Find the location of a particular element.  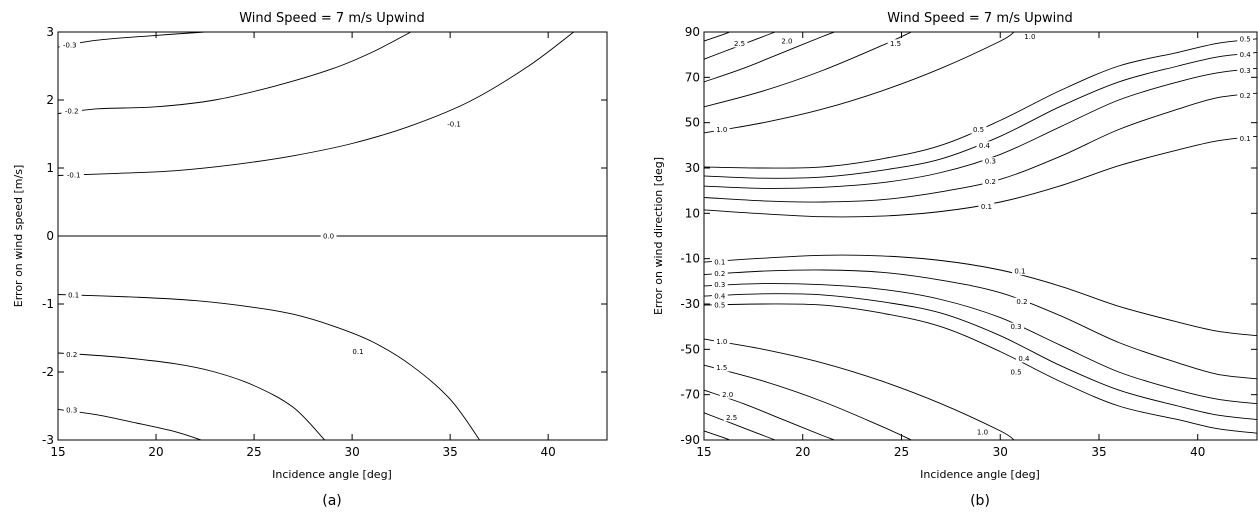

contour-label-2_0-1: 2.0 is located at coordinates (786, 42).